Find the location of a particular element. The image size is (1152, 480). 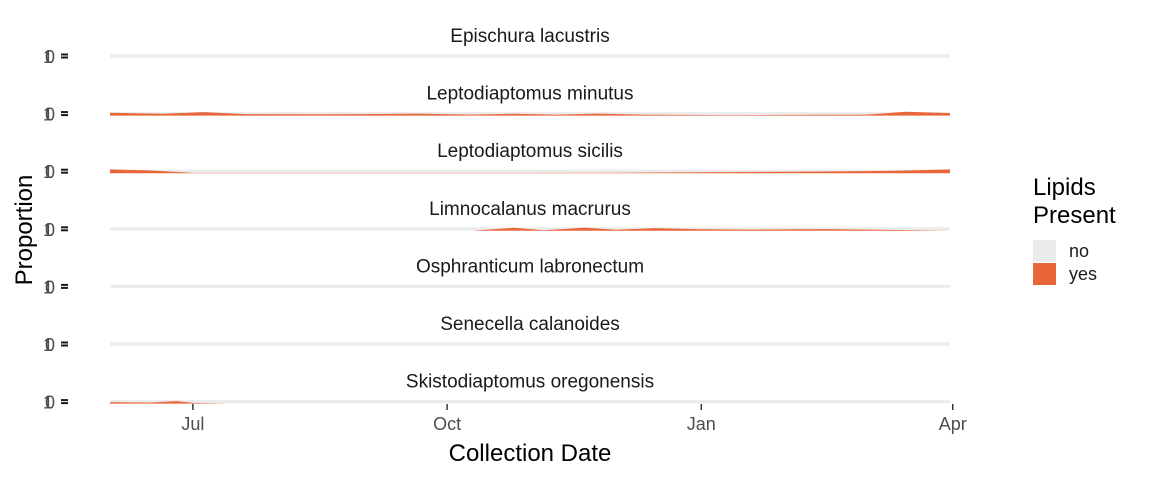

panel-title: Leptodiaptomus sicilis is located at coordinates (530, 151).